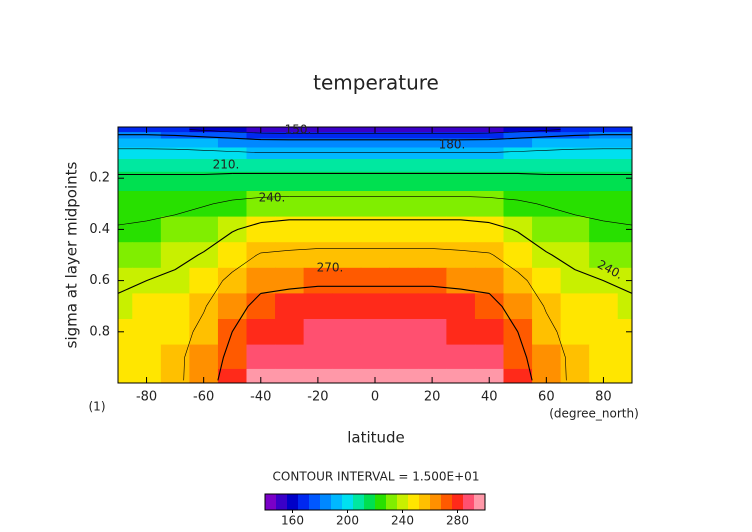 The image size is (752, 532). I want to click on y-tick-label: 0.2, so click(99, 178).